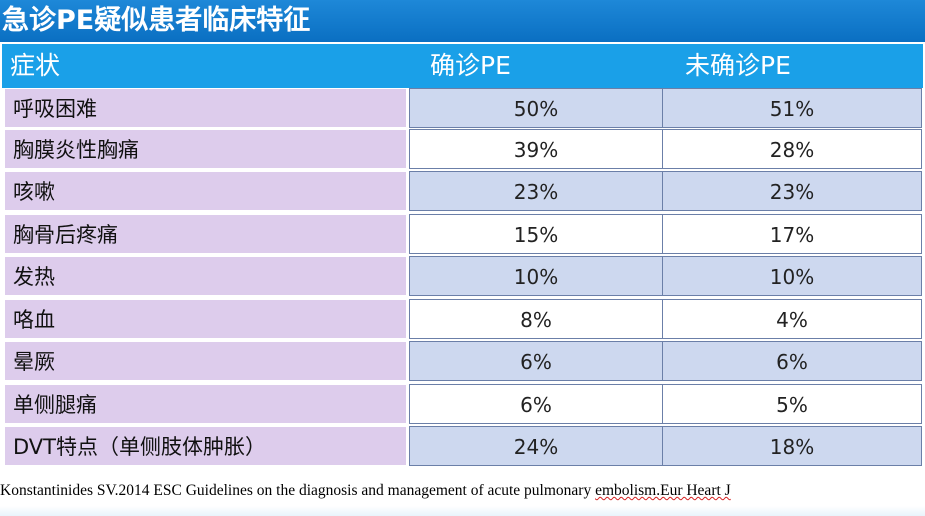  What do you see at coordinates (65, 235) in the screenshot?
I see `symptom-label: 胸骨后疼痛` at bounding box center [65, 235].